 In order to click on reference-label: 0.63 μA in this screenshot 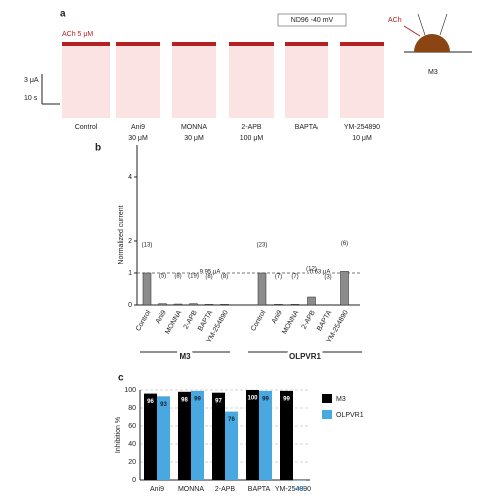, I will do `click(320, 273)`.